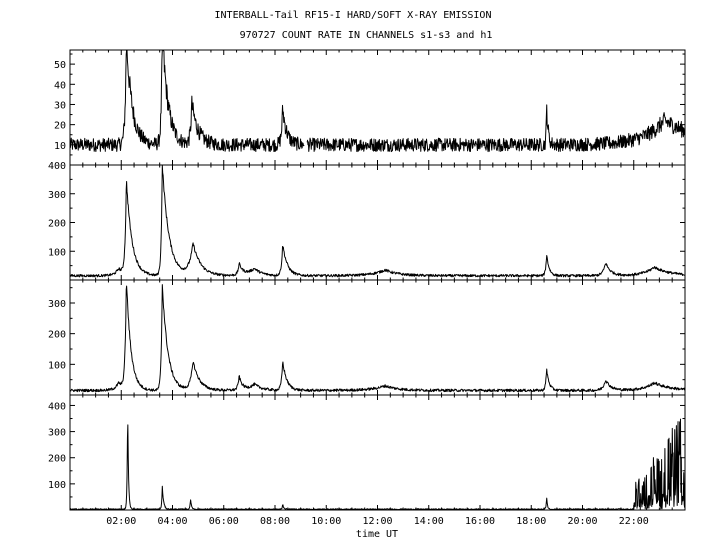  What do you see at coordinates (582, 521) in the screenshot?
I see `x-tick-label: 20:00` at bounding box center [582, 521].